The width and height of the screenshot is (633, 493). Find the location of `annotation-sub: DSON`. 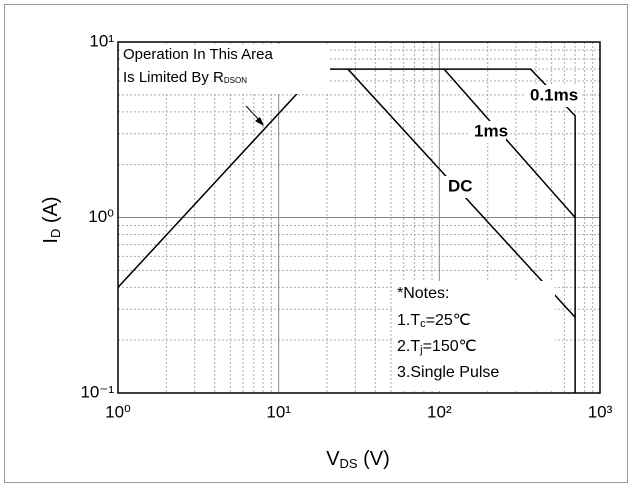

annotation-sub: DSON is located at coordinates (235, 80).